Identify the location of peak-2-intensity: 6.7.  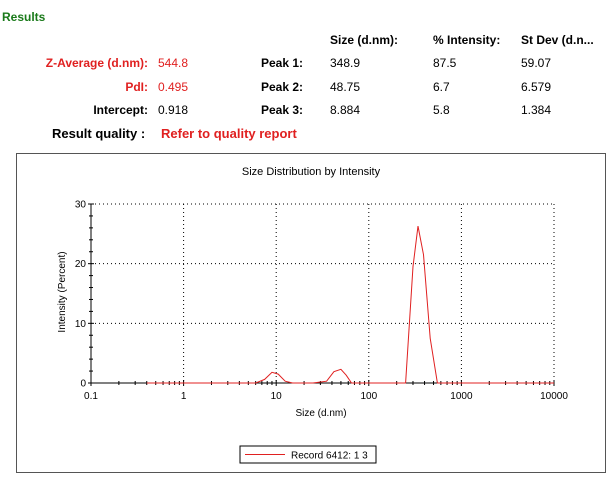
(441, 87).